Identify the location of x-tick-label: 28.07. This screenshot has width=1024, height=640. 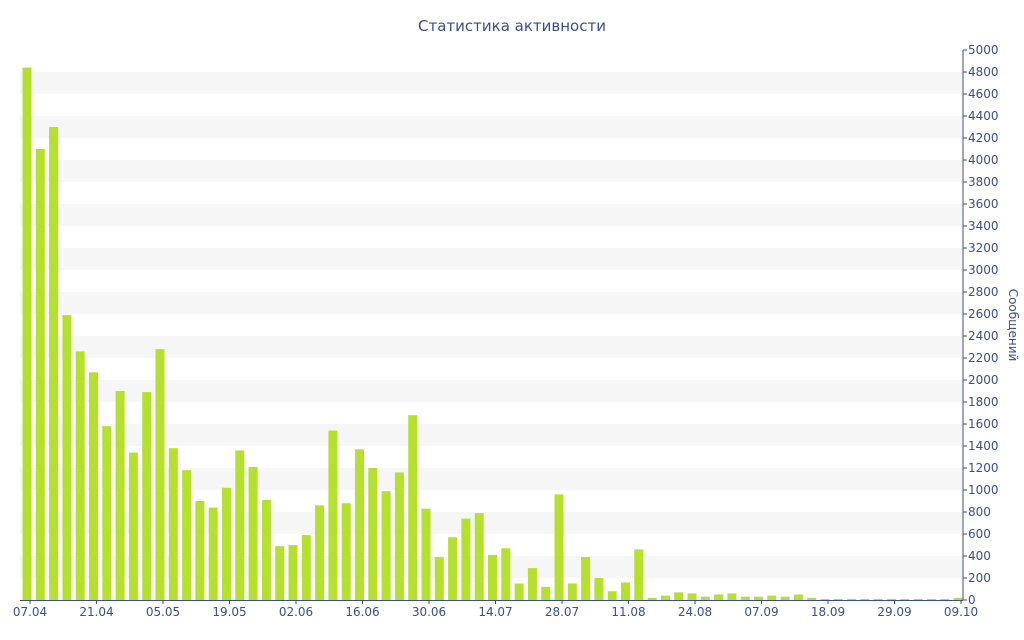
(562, 612).